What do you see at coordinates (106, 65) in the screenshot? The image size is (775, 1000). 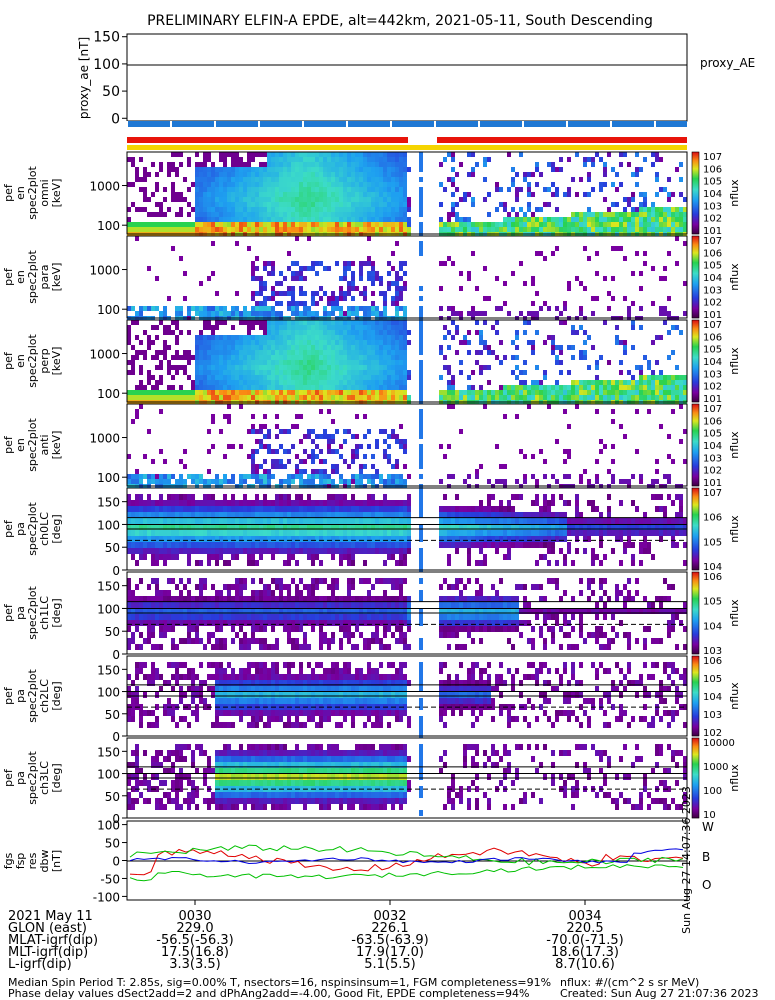 I see `ae-ytick-label: 100` at bounding box center [106, 65].